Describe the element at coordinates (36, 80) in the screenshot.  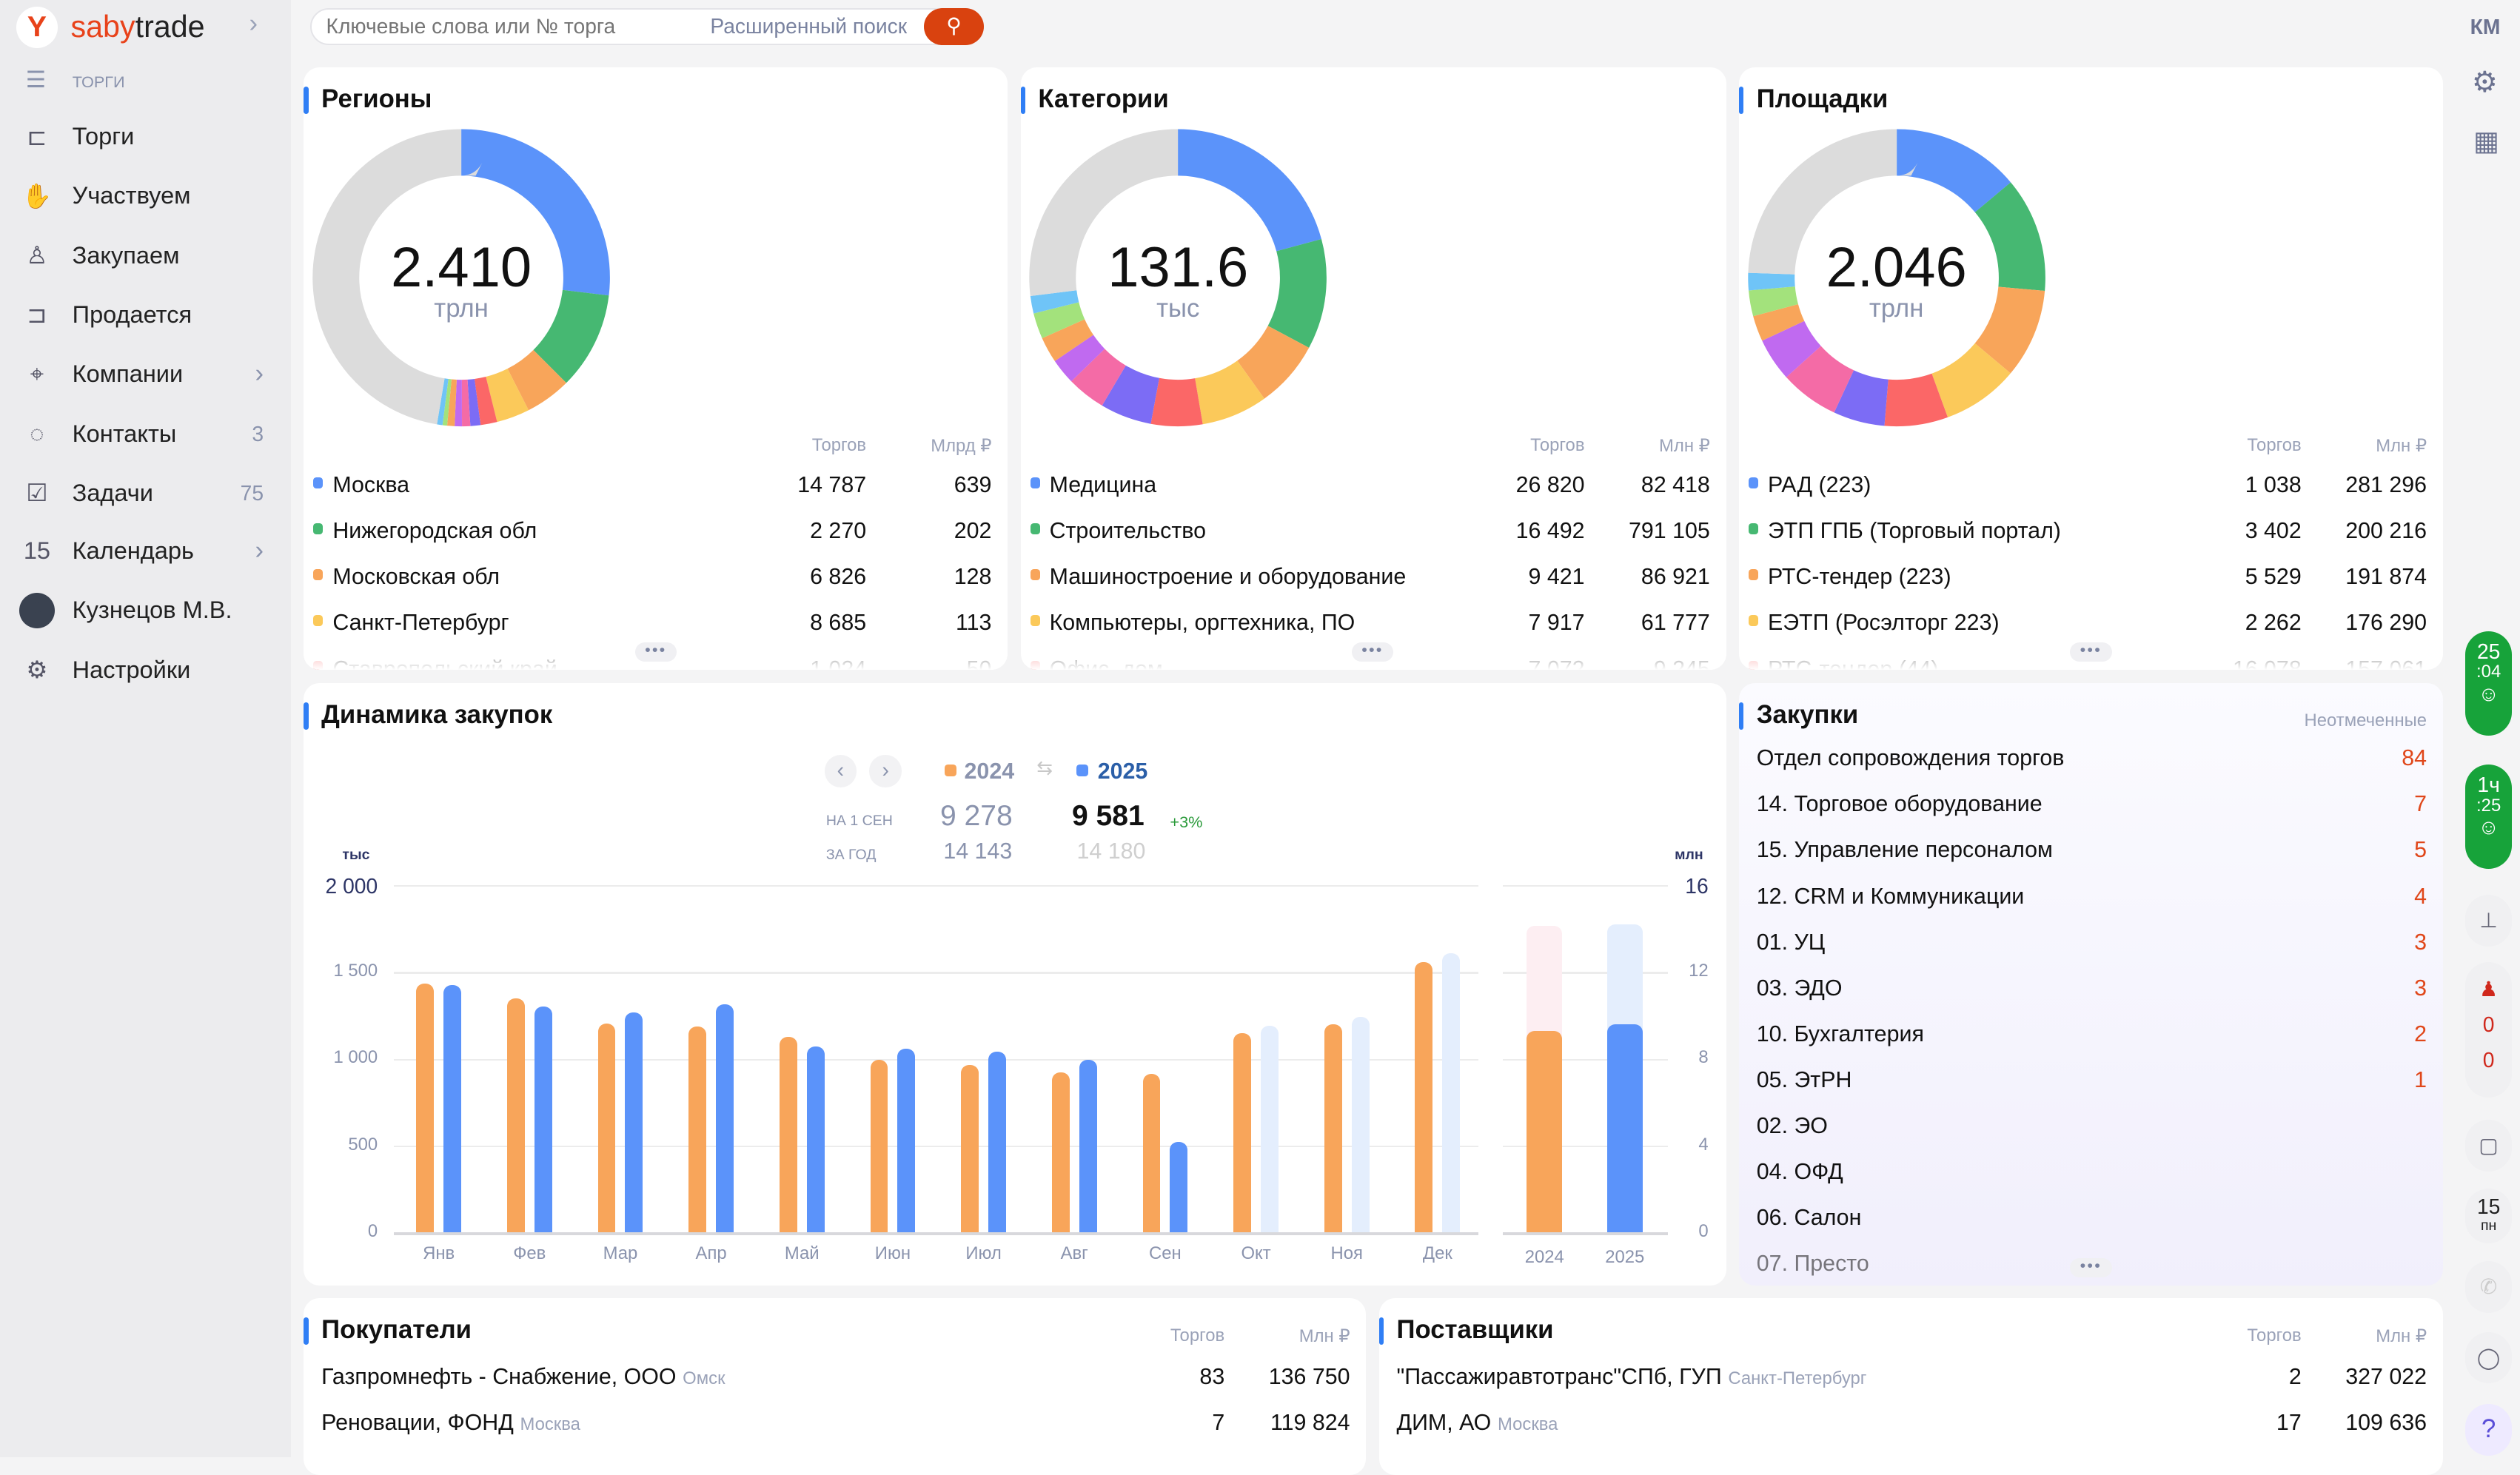
I see `menu-icon: ☰` at that location.